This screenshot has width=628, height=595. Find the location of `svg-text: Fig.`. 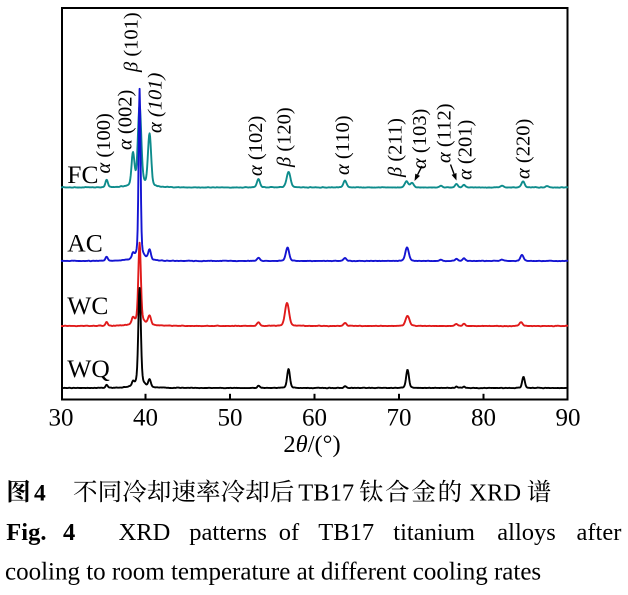

svg-text: Fig. is located at coordinates (26, 532).